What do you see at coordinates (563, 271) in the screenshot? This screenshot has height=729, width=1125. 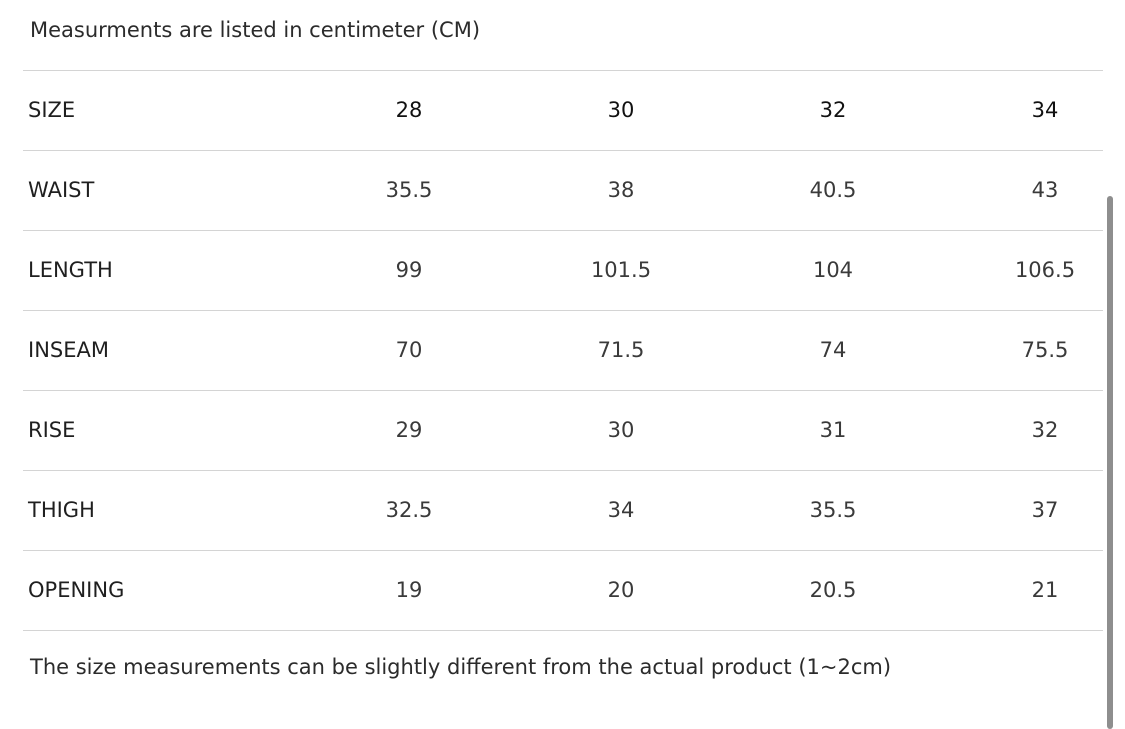 I see `table-row-length: LENGTH 99 101.5 104 106.5` at bounding box center [563, 271].